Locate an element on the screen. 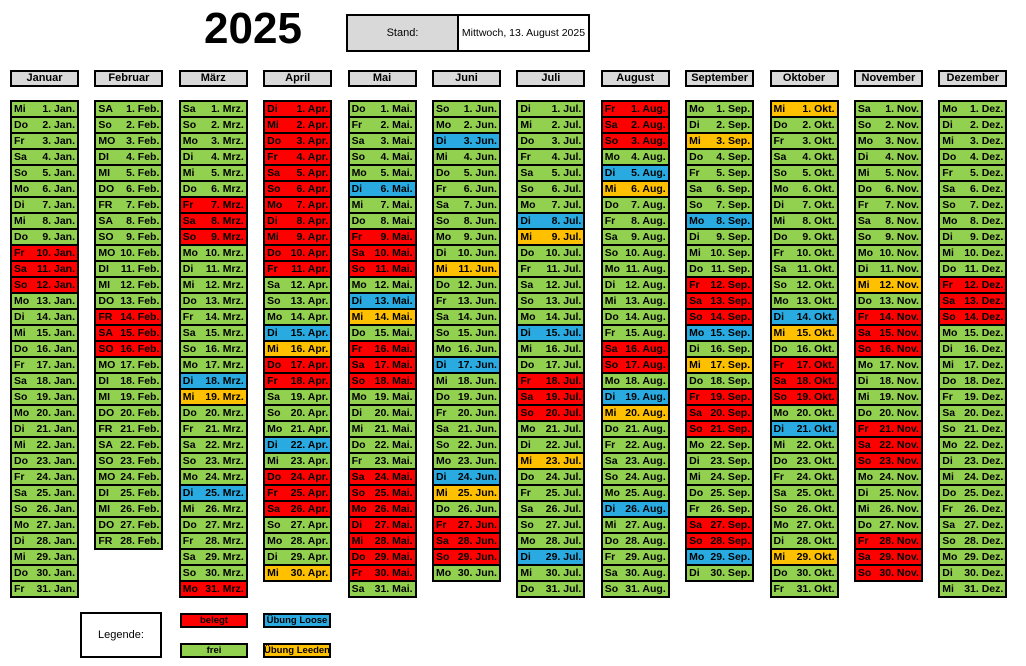  day-cell: Mo 6. Okt. is located at coordinates (804, 189).